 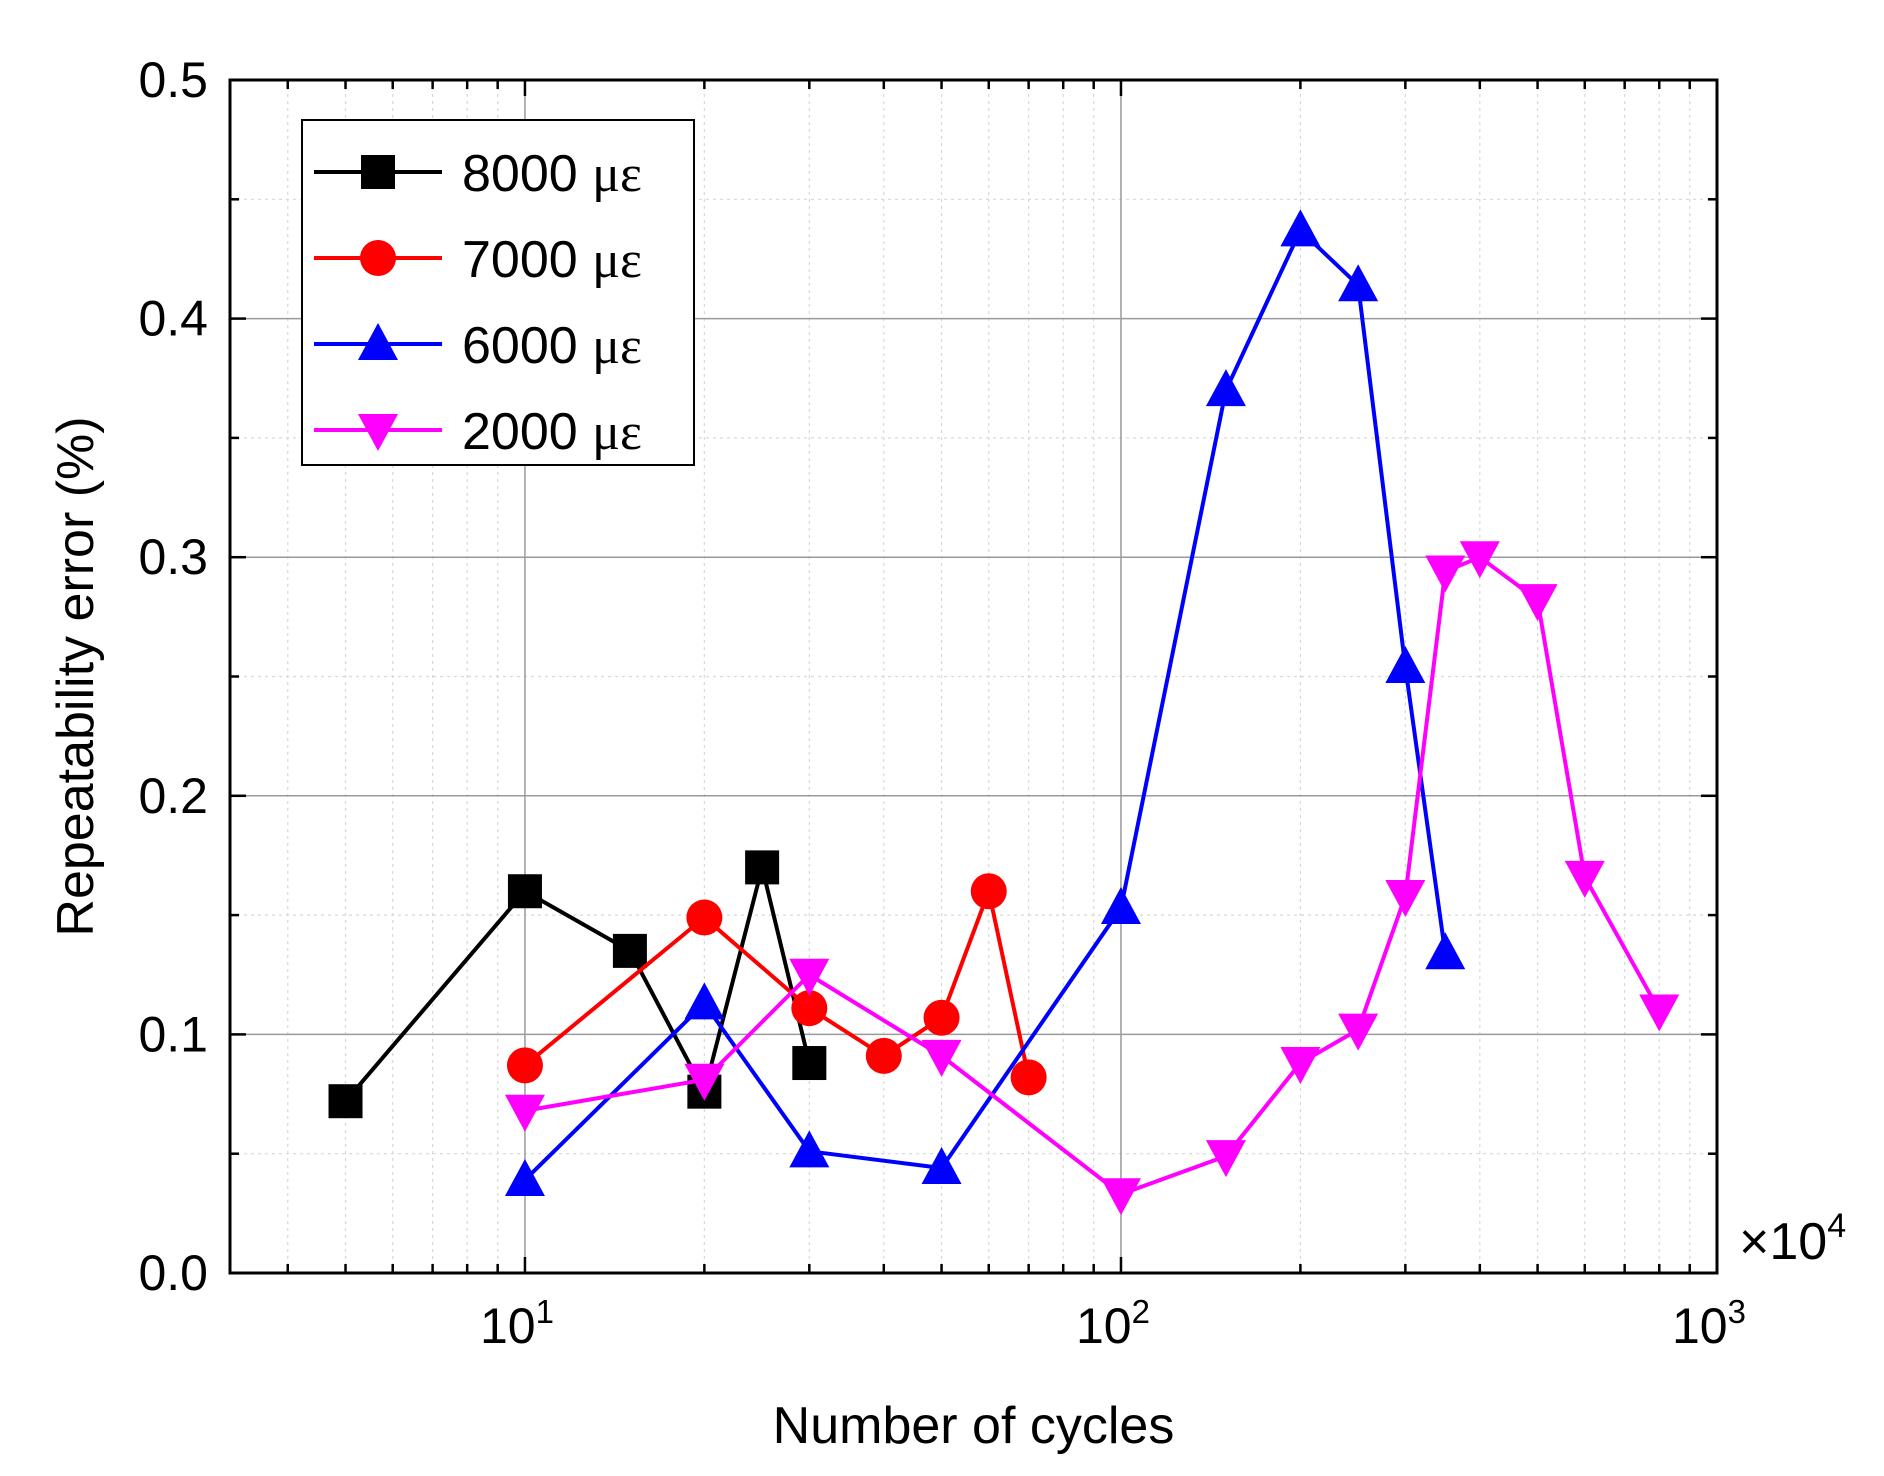 I want to click on y-axis-tick-labels: 0.0 0.1 0.2 0.3 0.4 0.5, so click(x=173, y=676).